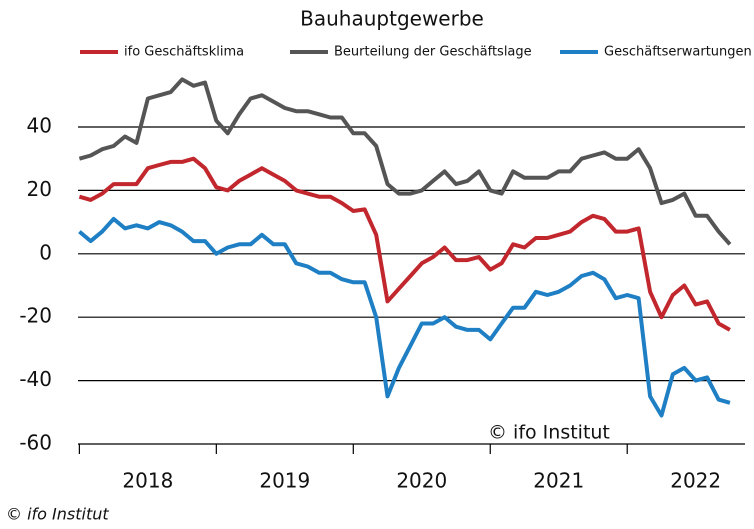  I want to click on y-tick-label: -40, so click(35, 379).